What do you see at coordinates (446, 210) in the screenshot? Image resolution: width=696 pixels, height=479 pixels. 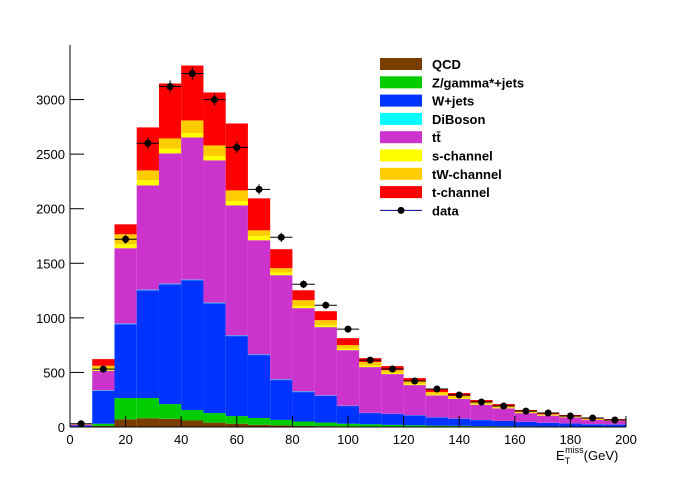 I see `legend-label: data` at bounding box center [446, 210].